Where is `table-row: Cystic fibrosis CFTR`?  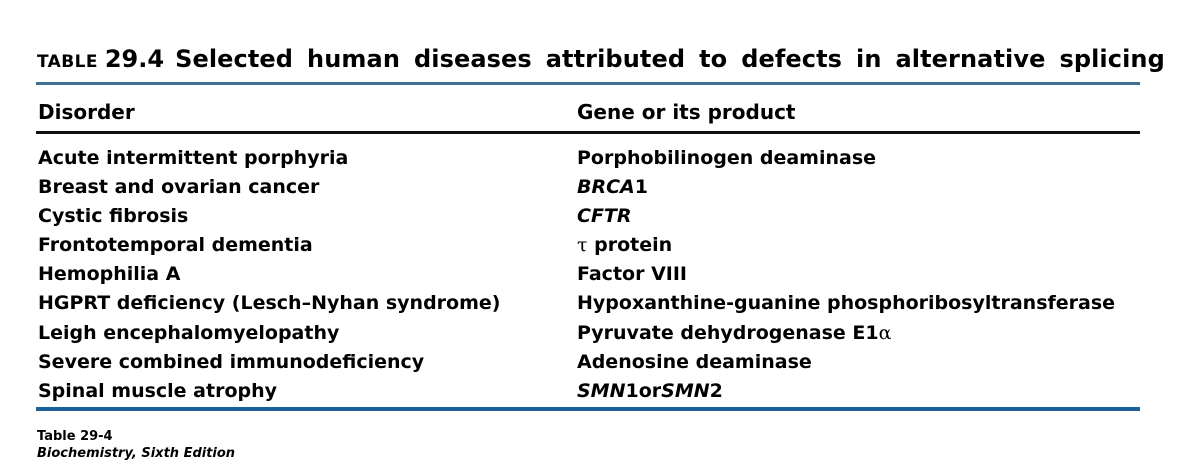
table-row: Cystic fibrosis CFTR is located at coordinates (592, 218).